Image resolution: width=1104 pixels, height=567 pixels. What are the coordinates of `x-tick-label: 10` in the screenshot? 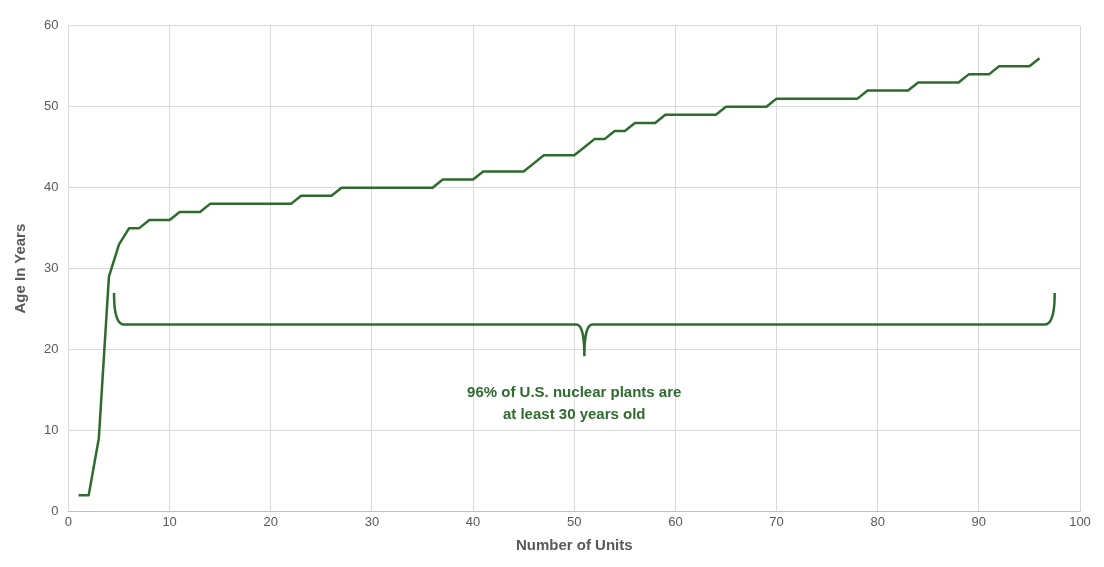 It's located at (169, 521).